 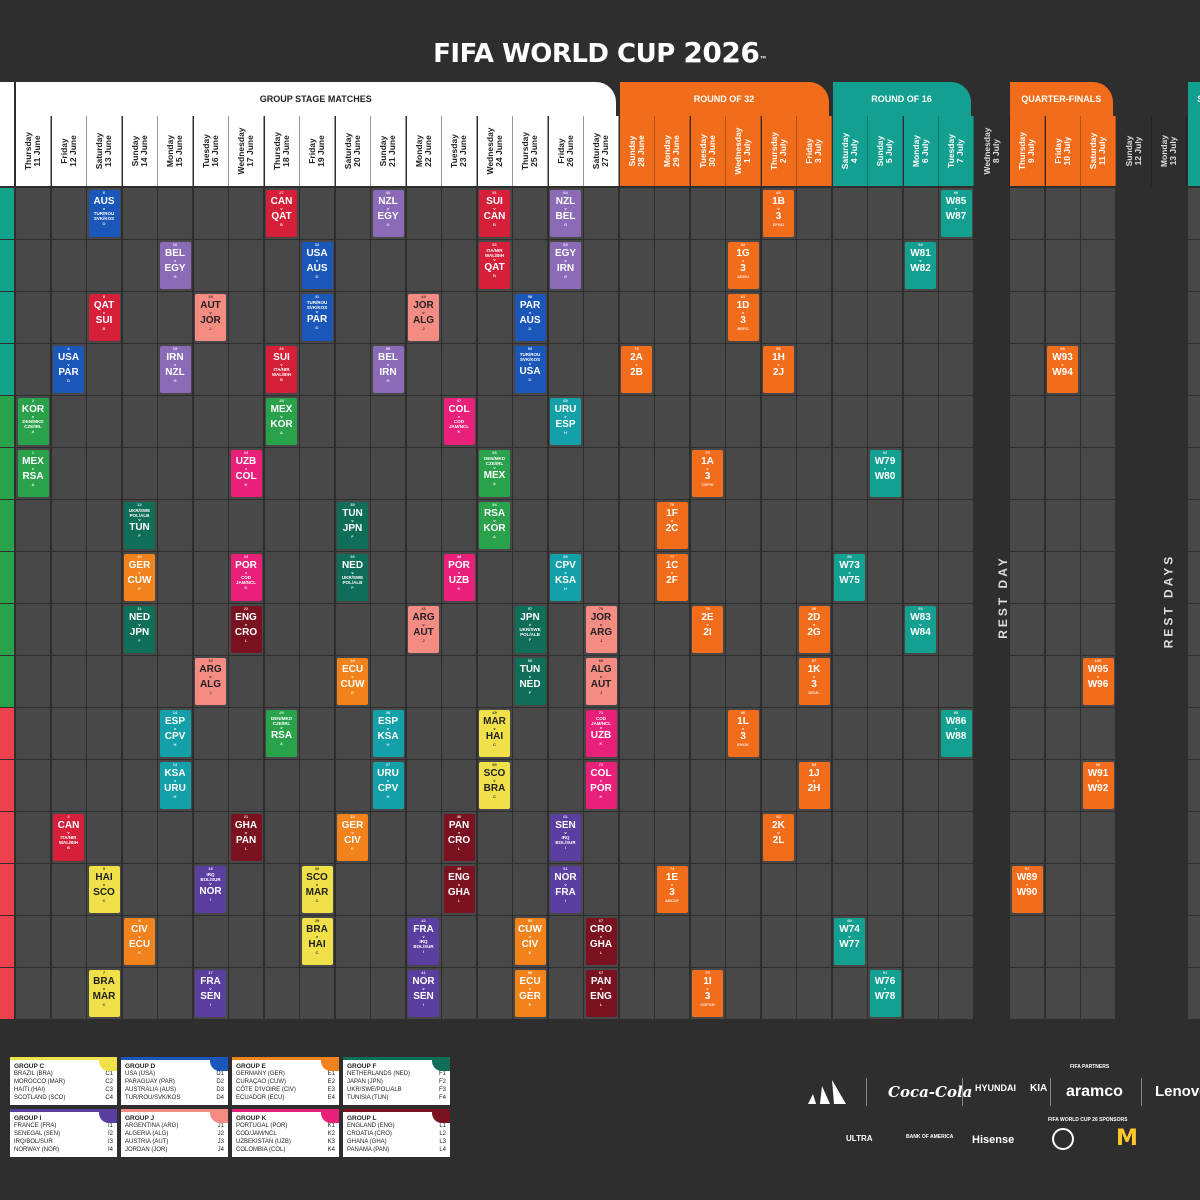 What do you see at coordinates (494, 265) in the screenshot?
I see `match-card: 52 ITA/NIR WAL/BIH v QAT B` at bounding box center [494, 265].